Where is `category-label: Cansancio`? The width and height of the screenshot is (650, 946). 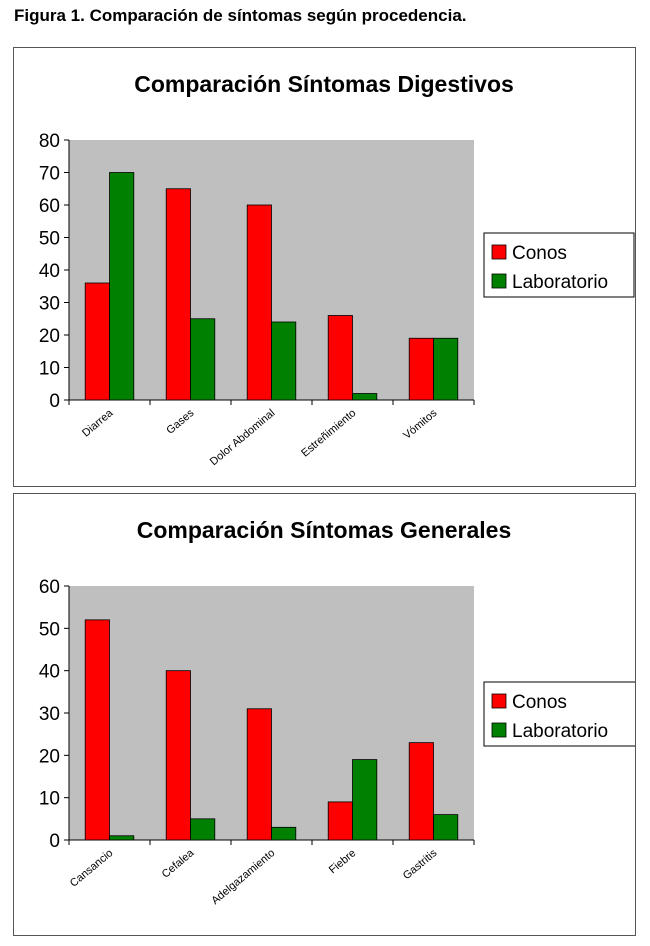 category-label: Cansancio is located at coordinates (92, 868).